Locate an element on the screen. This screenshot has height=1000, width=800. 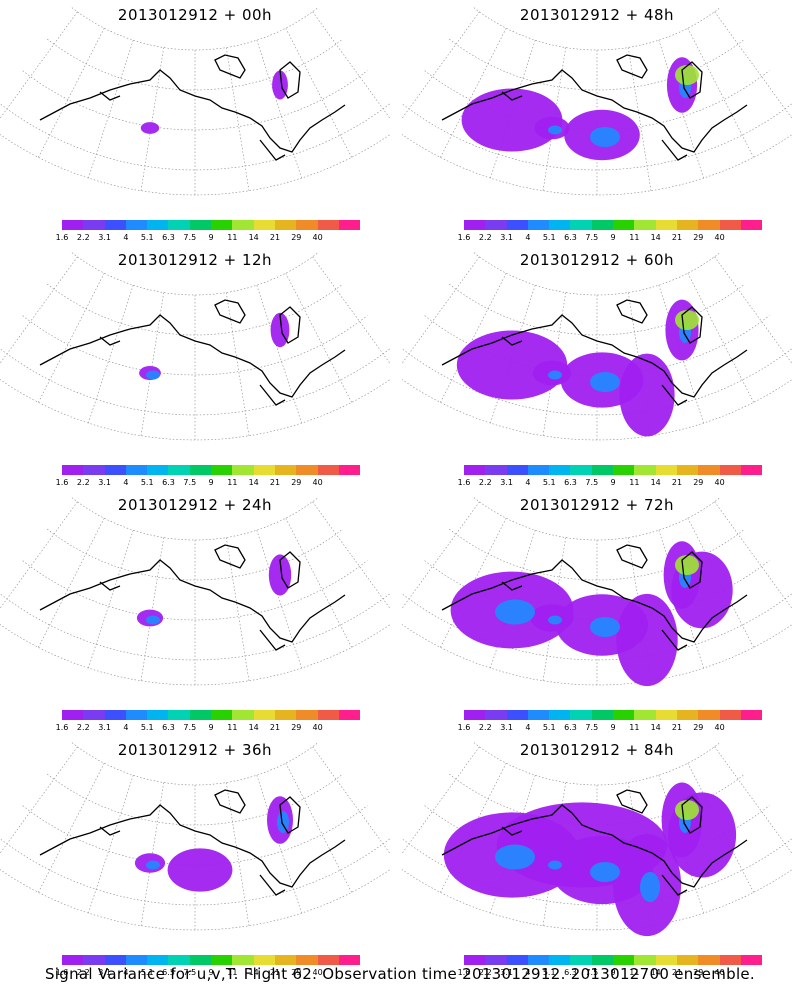
panel-title: 2013012912 + 72h is located at coordinates (597, 505).